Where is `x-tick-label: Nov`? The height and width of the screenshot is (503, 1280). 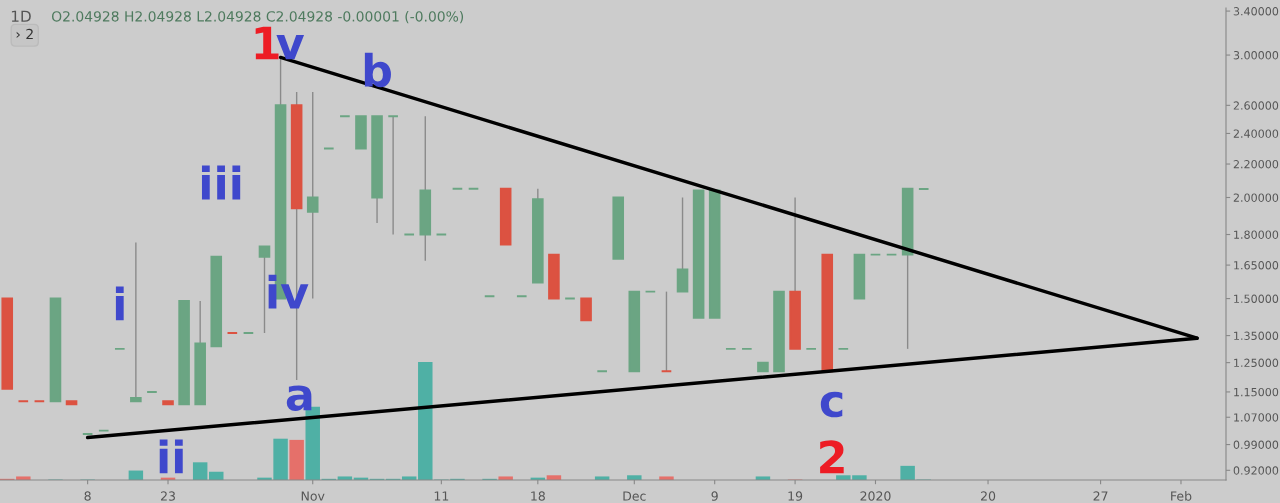
x-tick-label: Nov is located at coordinates (313, 496).